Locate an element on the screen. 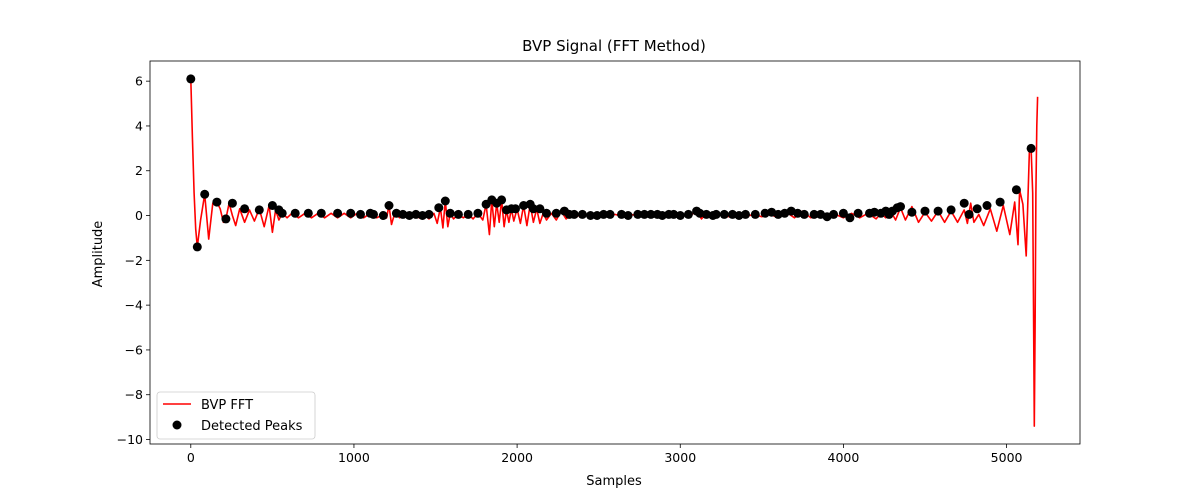 This screenshot has height=500, width=1200. legend: BVP FFT Detected Peaks is located at coordinates (236, 415).